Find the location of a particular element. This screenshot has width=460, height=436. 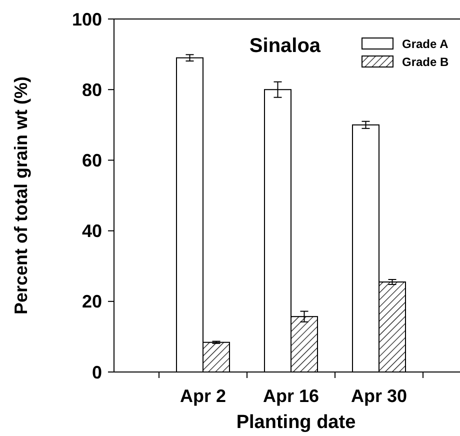

y-axis-title: Percent of total grain wt (%) is located at coordinates (21, 195).